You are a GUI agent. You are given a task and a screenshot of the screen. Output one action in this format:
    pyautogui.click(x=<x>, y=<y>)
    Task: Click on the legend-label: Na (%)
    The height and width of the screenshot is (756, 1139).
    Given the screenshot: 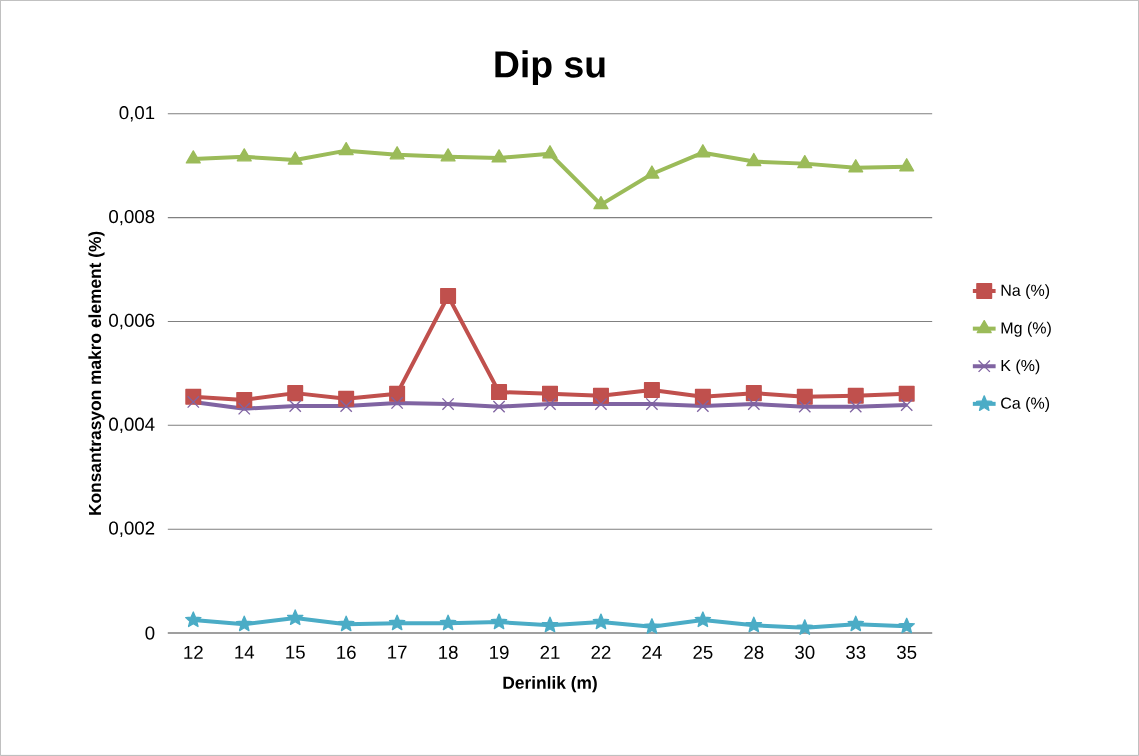 What is the action you would take?
    pyautogui.click(x=1025, y=292)
    